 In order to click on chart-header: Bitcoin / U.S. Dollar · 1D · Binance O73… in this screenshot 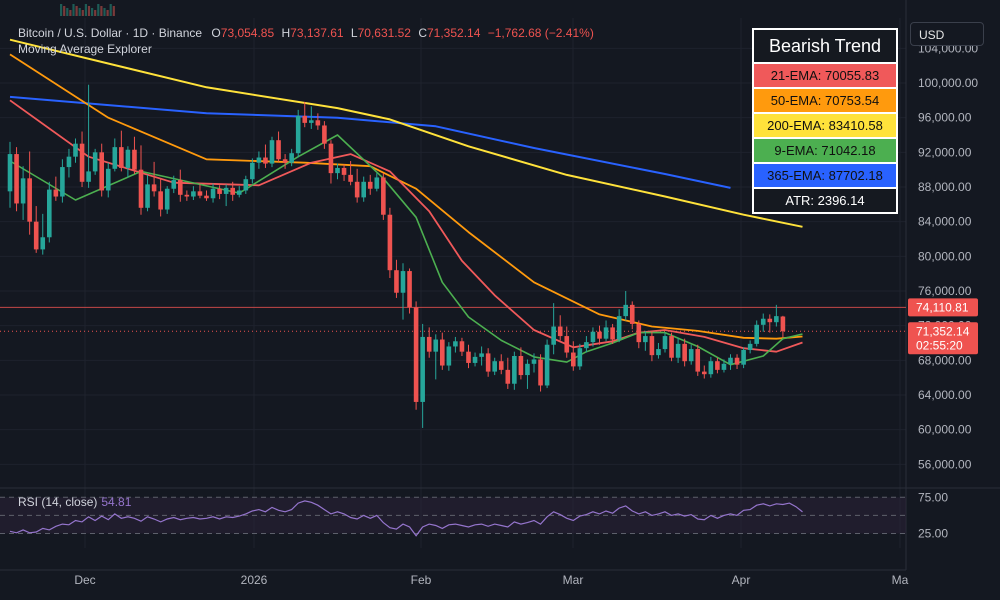, I will do `click(308, 33)`.